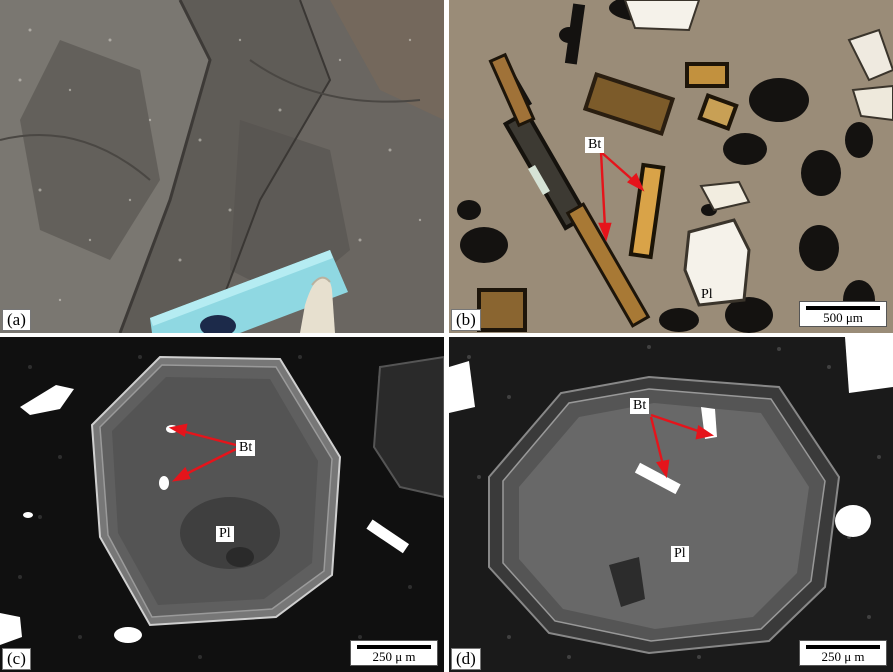 The image size is (893, 672). I want to click on panel-d-scale-bar: 250 μ m, so click(843, 653).